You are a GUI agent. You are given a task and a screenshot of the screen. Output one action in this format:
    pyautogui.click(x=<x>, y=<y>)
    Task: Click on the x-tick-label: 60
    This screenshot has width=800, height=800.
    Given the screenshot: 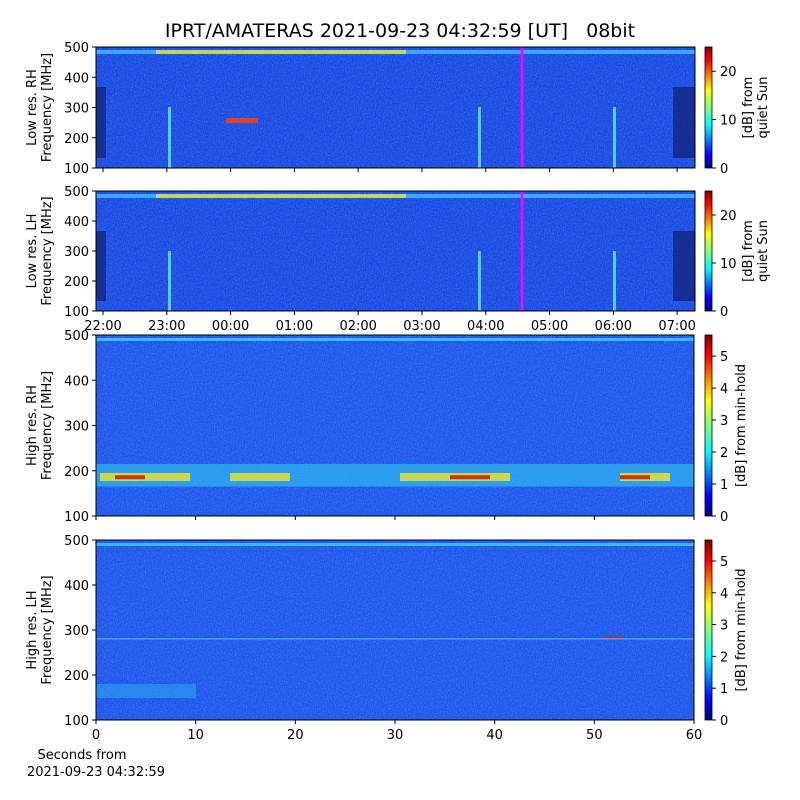 What is the action you would take?
    pyautogui.click(x=694, y=735)
    